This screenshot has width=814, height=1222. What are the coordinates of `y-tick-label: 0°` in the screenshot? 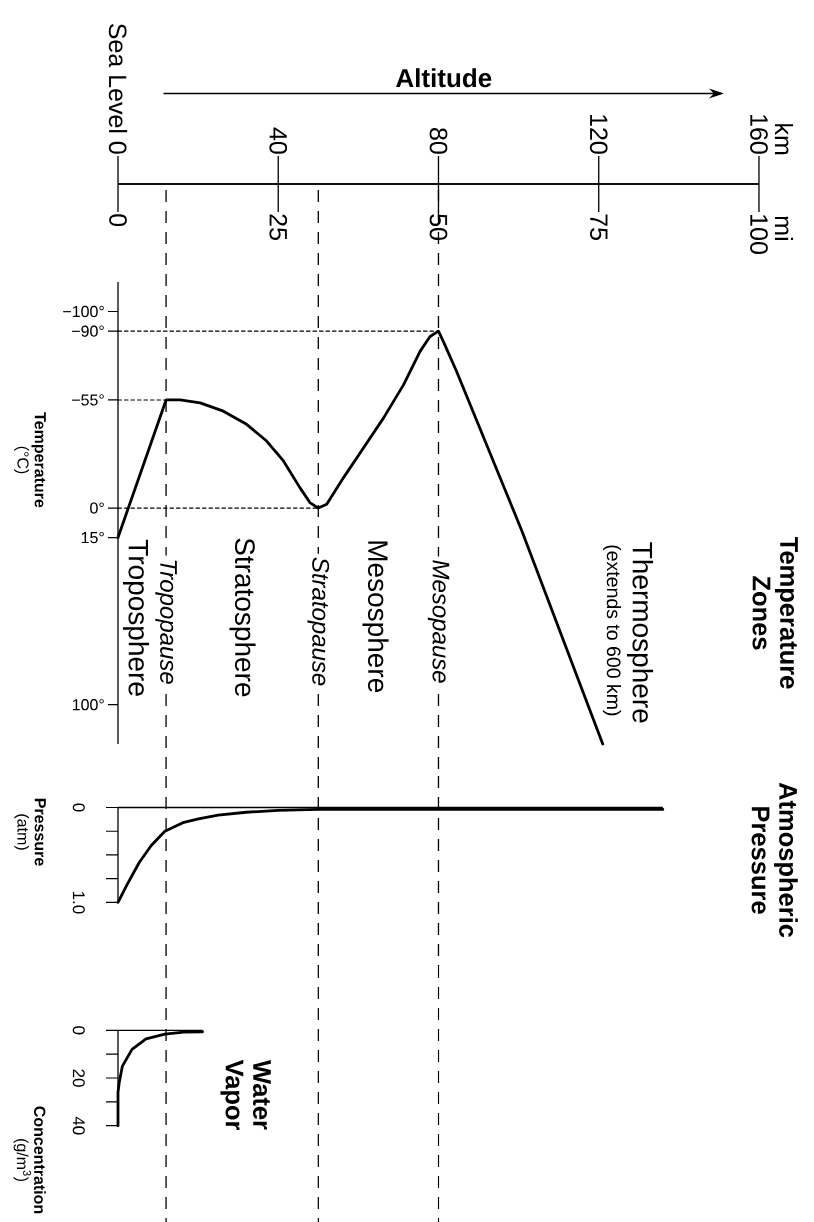 It's located at (97, 508).